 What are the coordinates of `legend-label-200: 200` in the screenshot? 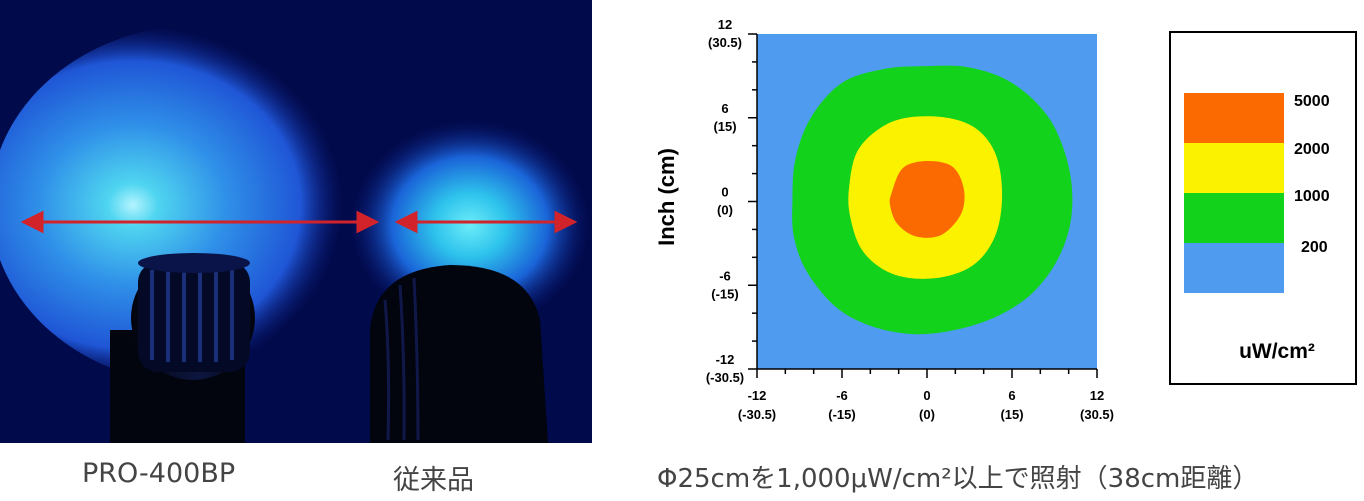 It's located at (1314, 247).